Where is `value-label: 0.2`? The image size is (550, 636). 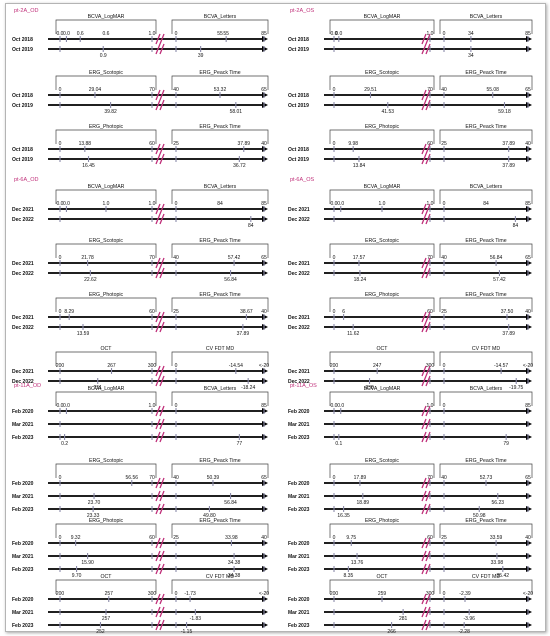
value-label: 0.2 is located at coordinates (64, 444).